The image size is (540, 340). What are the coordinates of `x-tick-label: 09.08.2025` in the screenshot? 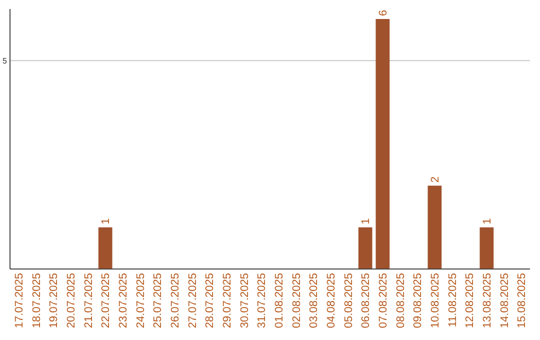 It's located at (418, 300).